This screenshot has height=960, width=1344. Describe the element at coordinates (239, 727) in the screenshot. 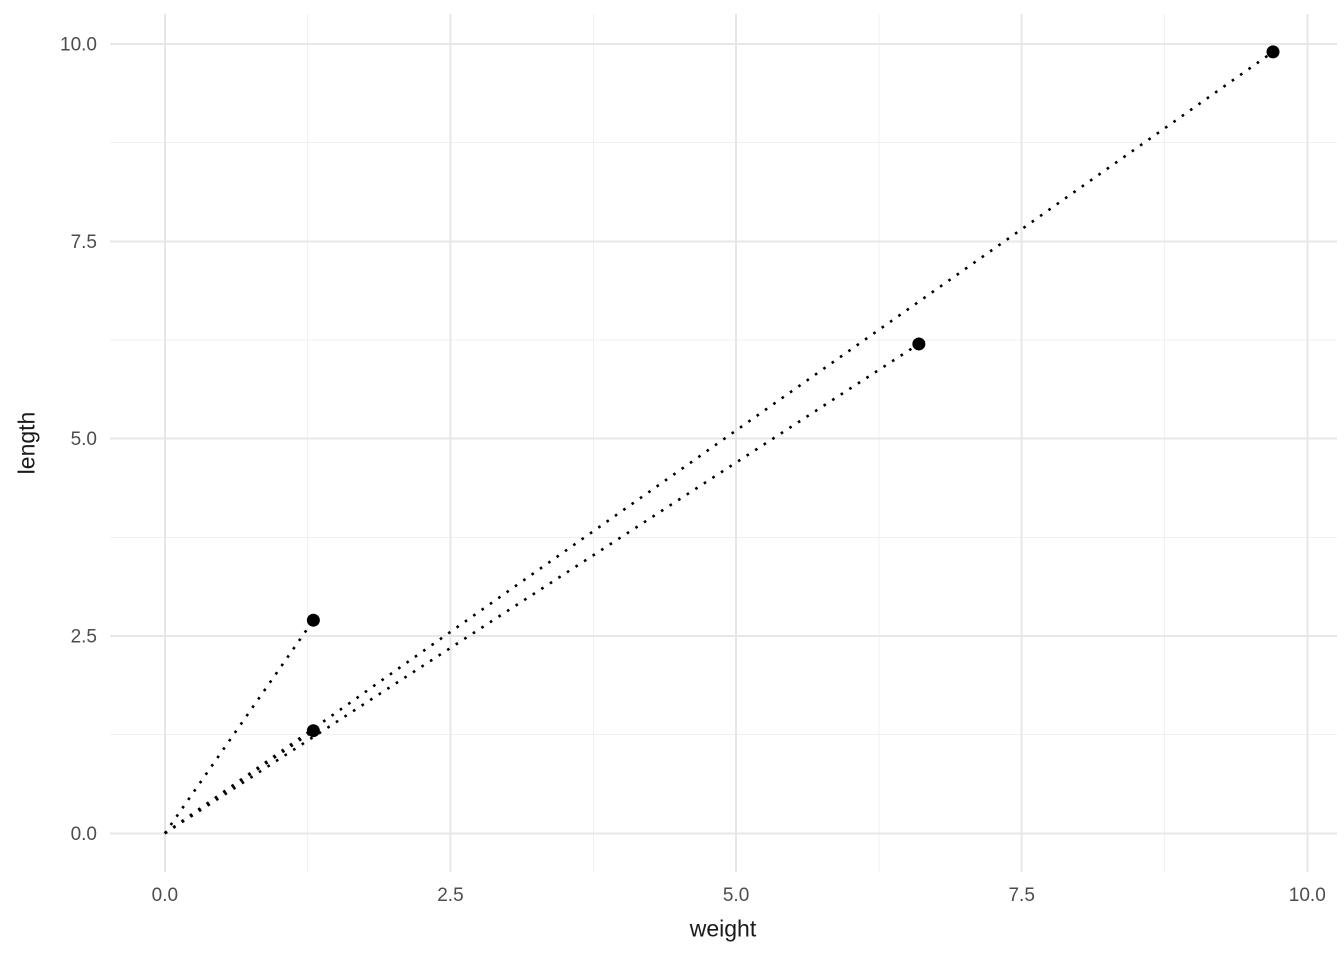

I see `origin-segment` at that location.